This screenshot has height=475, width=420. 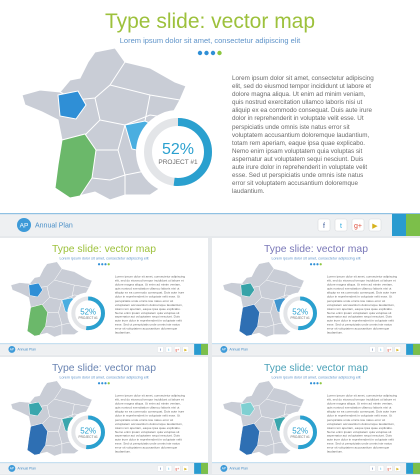 I want to click on footer-corner, so click(x=413, y=349).